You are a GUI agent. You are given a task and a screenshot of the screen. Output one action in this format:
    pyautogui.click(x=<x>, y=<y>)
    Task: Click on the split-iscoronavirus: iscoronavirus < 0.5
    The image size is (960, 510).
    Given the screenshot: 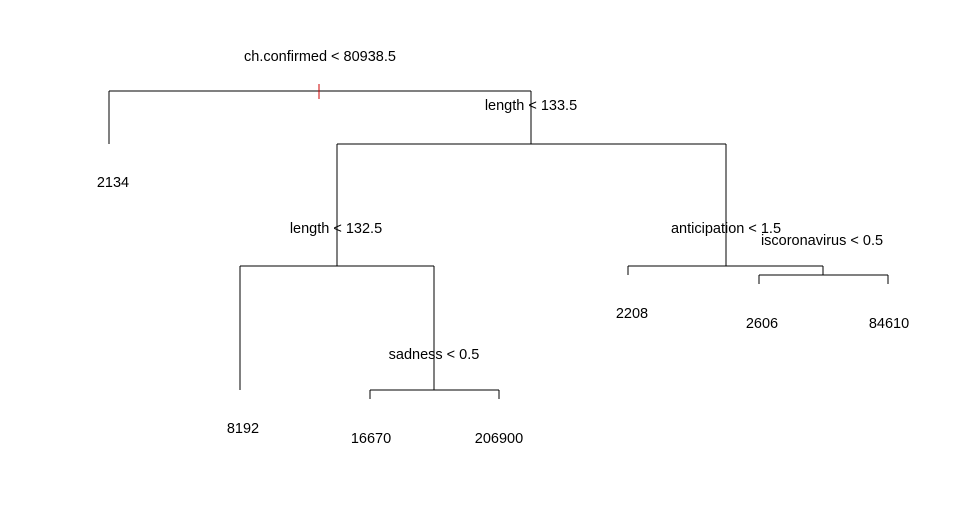 What is the action you would take?
    pyautogui.click(x=823, y=258)
    